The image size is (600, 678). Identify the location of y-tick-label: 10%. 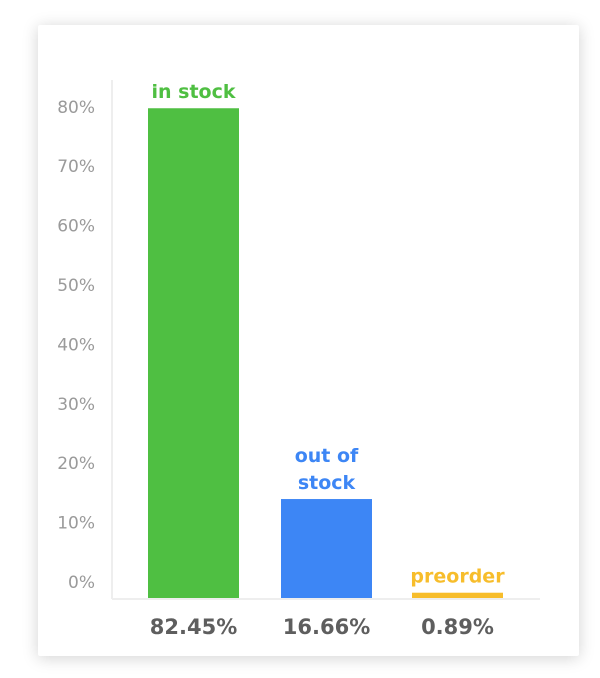
(76, 524).